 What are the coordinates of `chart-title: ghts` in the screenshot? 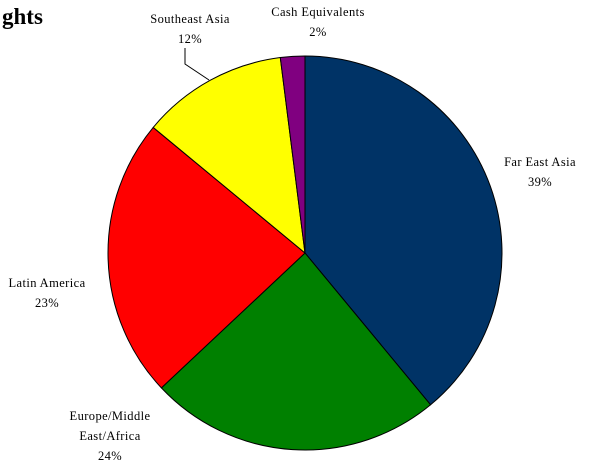 It's located at (22, 16).